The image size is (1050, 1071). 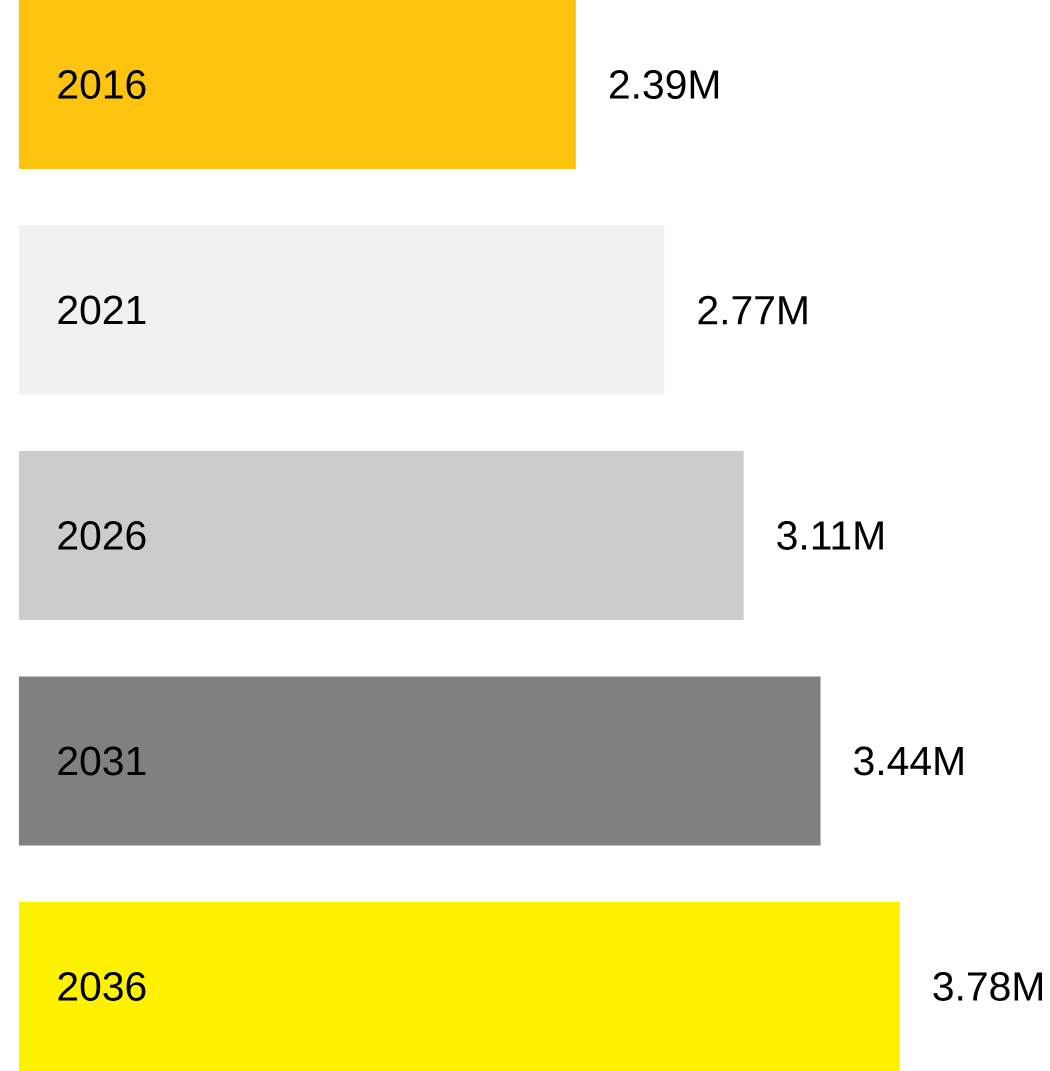 What do you see at coordinates (102, 535) in the screenshot?
I see `y-tick-label: 2026` at bounding box center [102, 535].